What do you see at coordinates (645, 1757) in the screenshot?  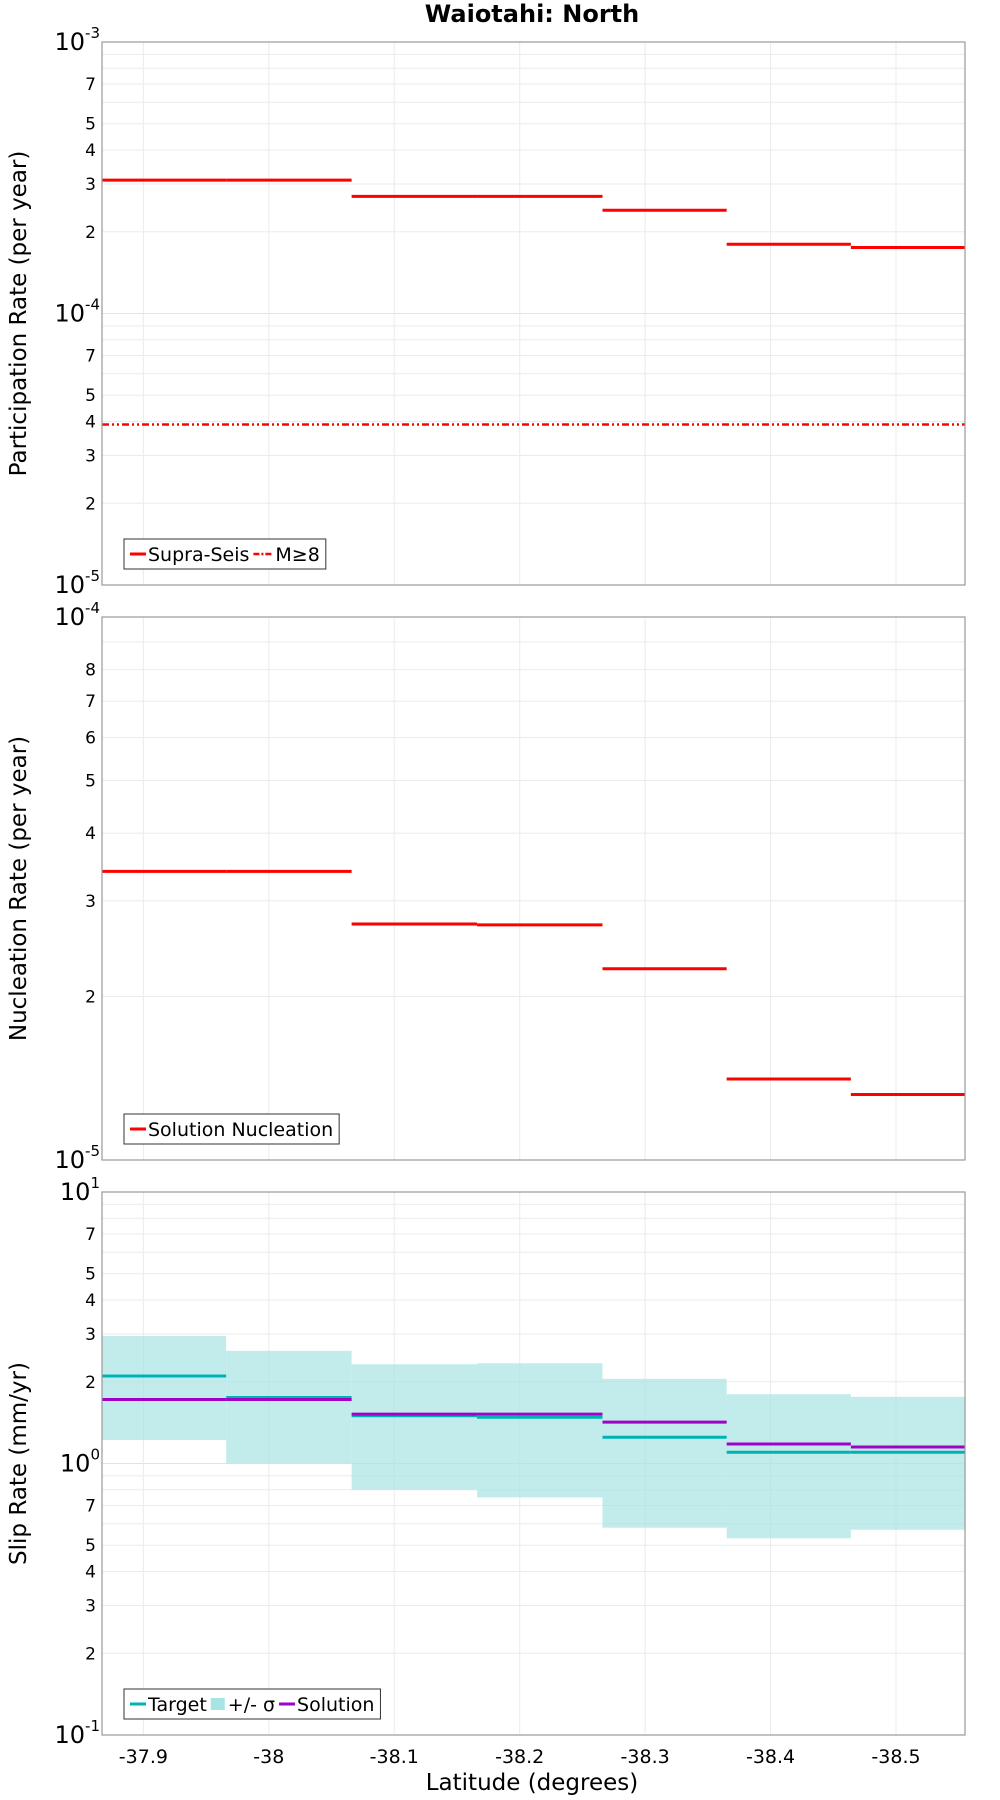 I see `x-tick-label: -38.3` at bounding box center [645, 1757].